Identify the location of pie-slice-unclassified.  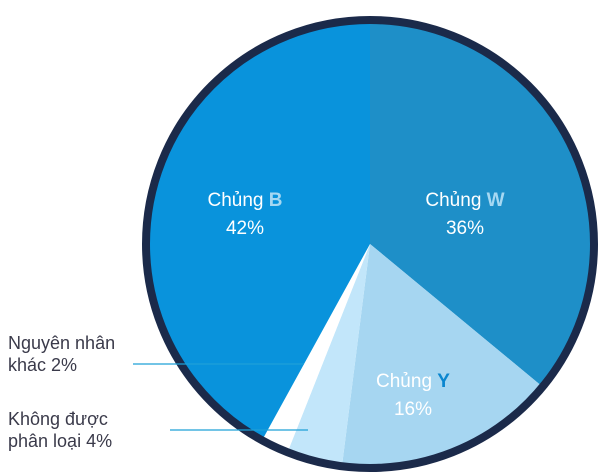
(328, 355).